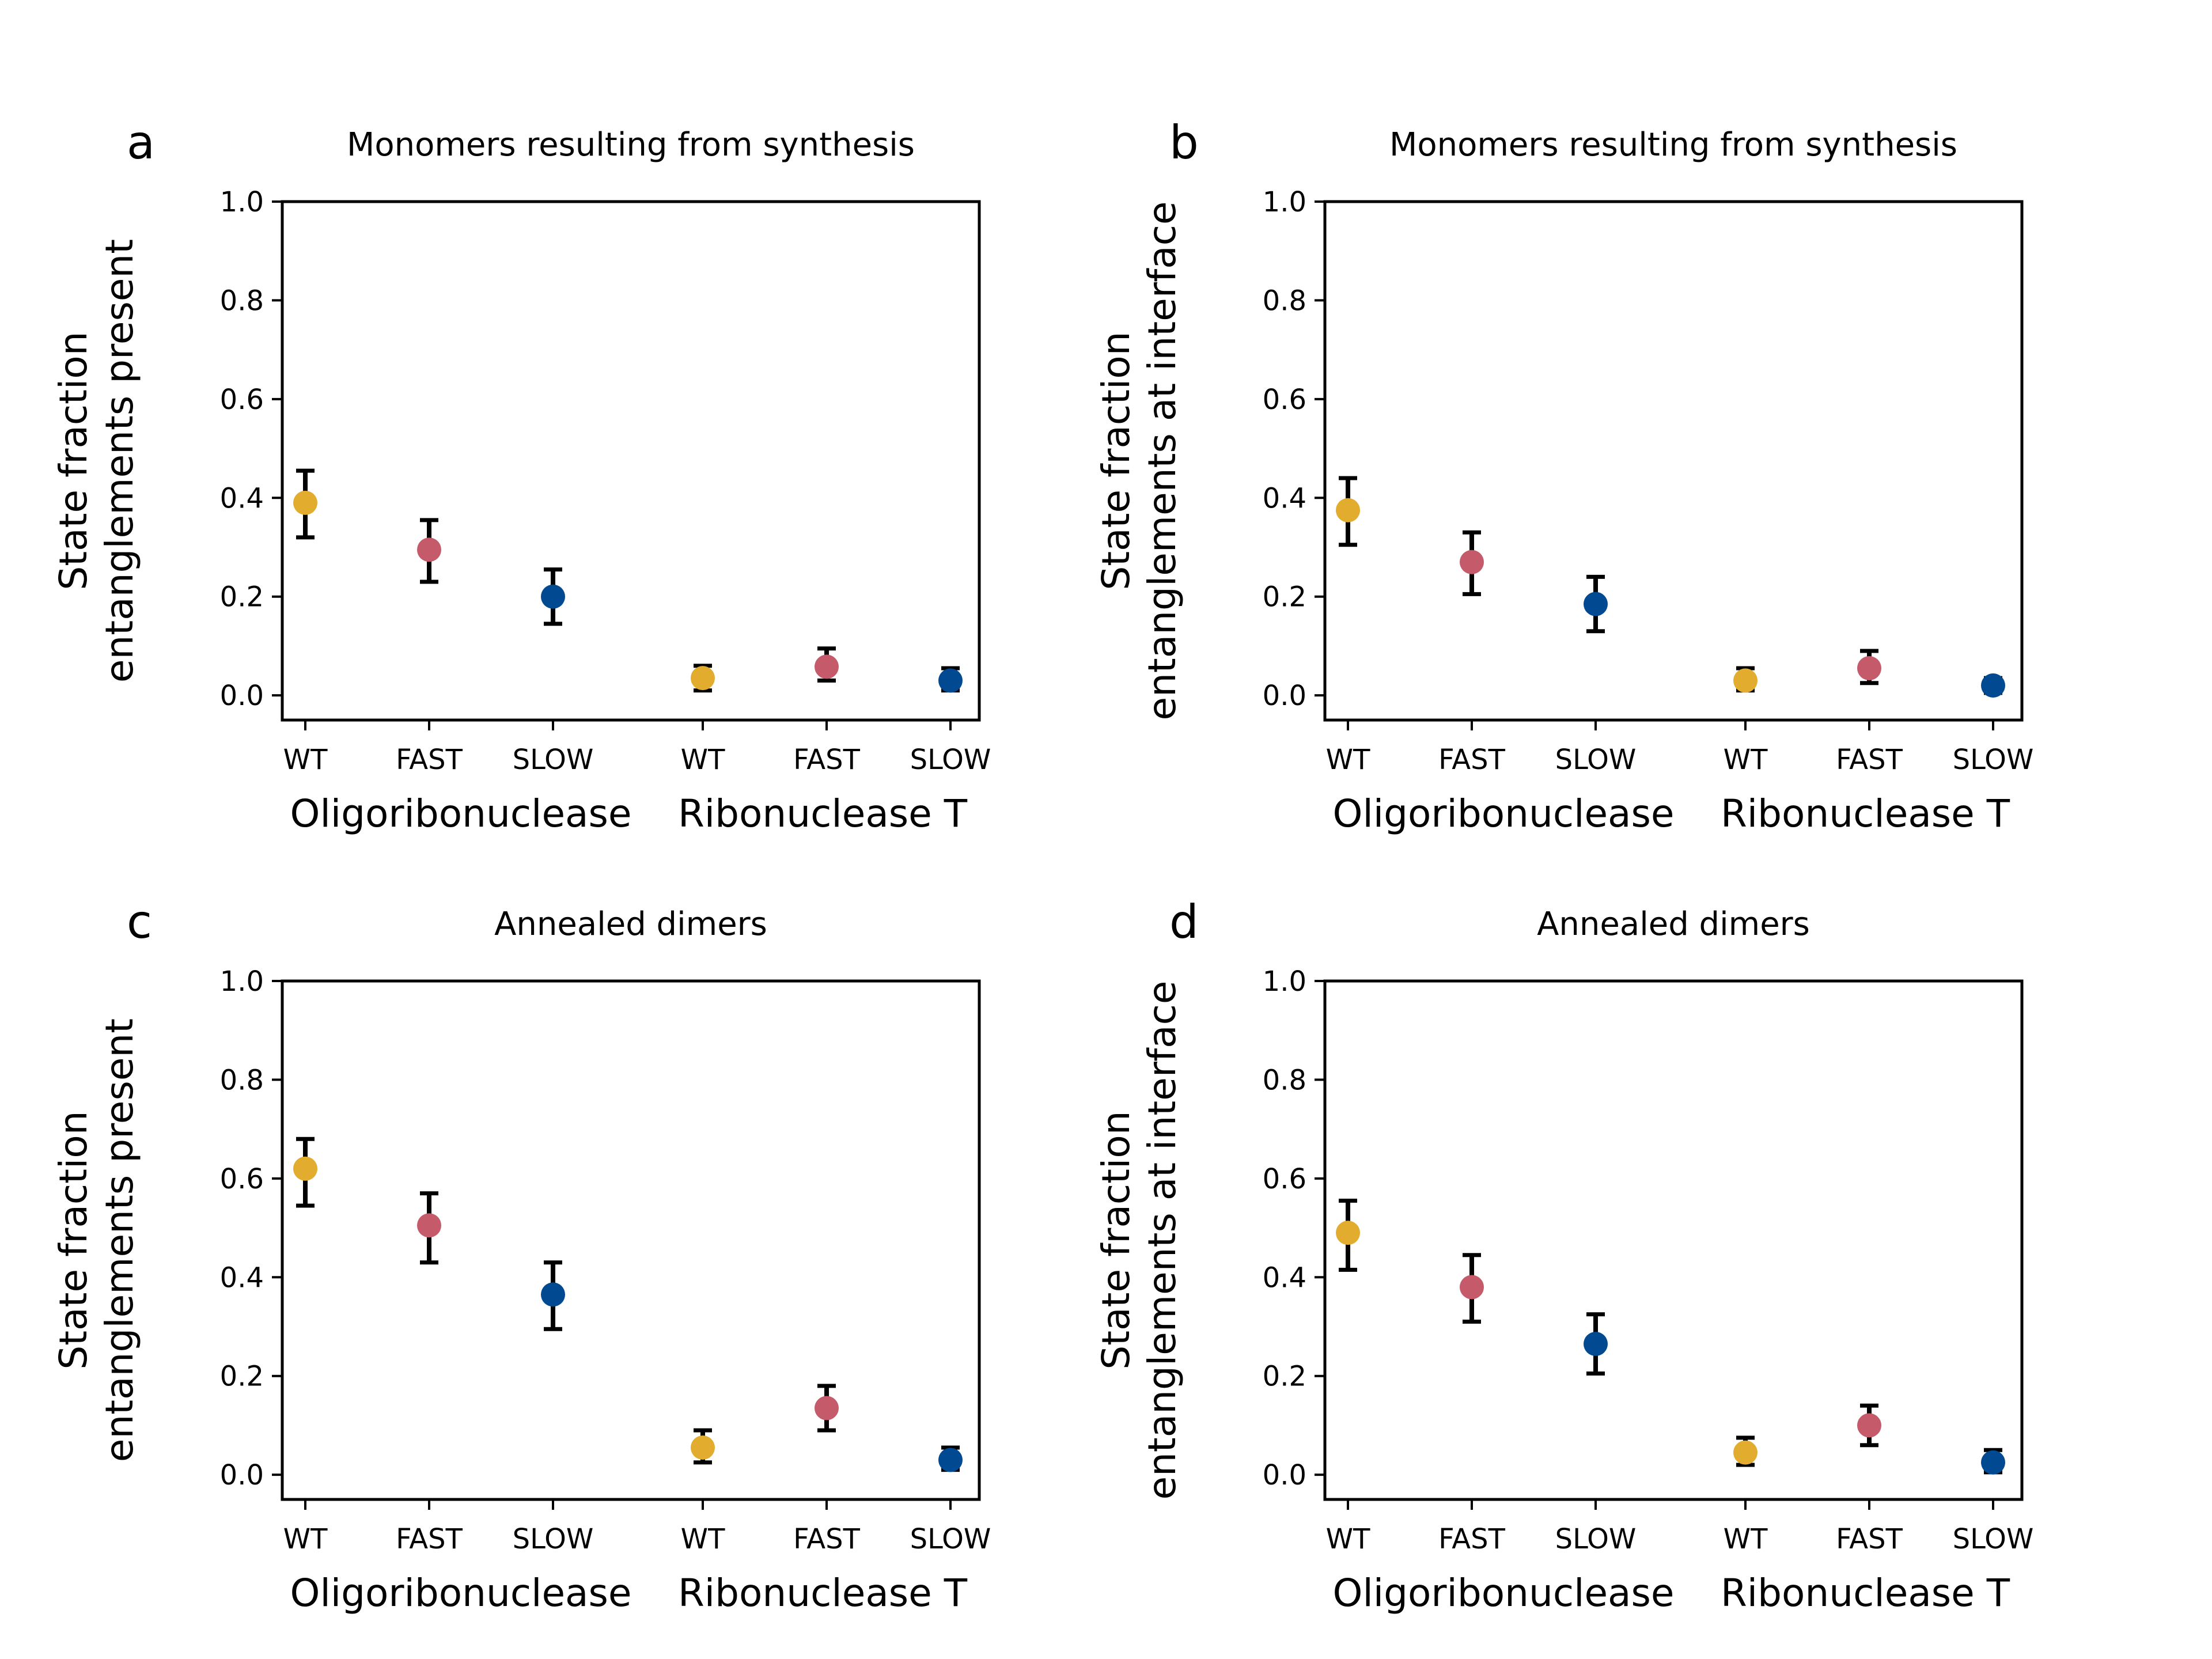  Describe the element at coordinates (1673, 145) in the screenshot. I see `chart-title: Monomers resulting from synthesis` at that location.